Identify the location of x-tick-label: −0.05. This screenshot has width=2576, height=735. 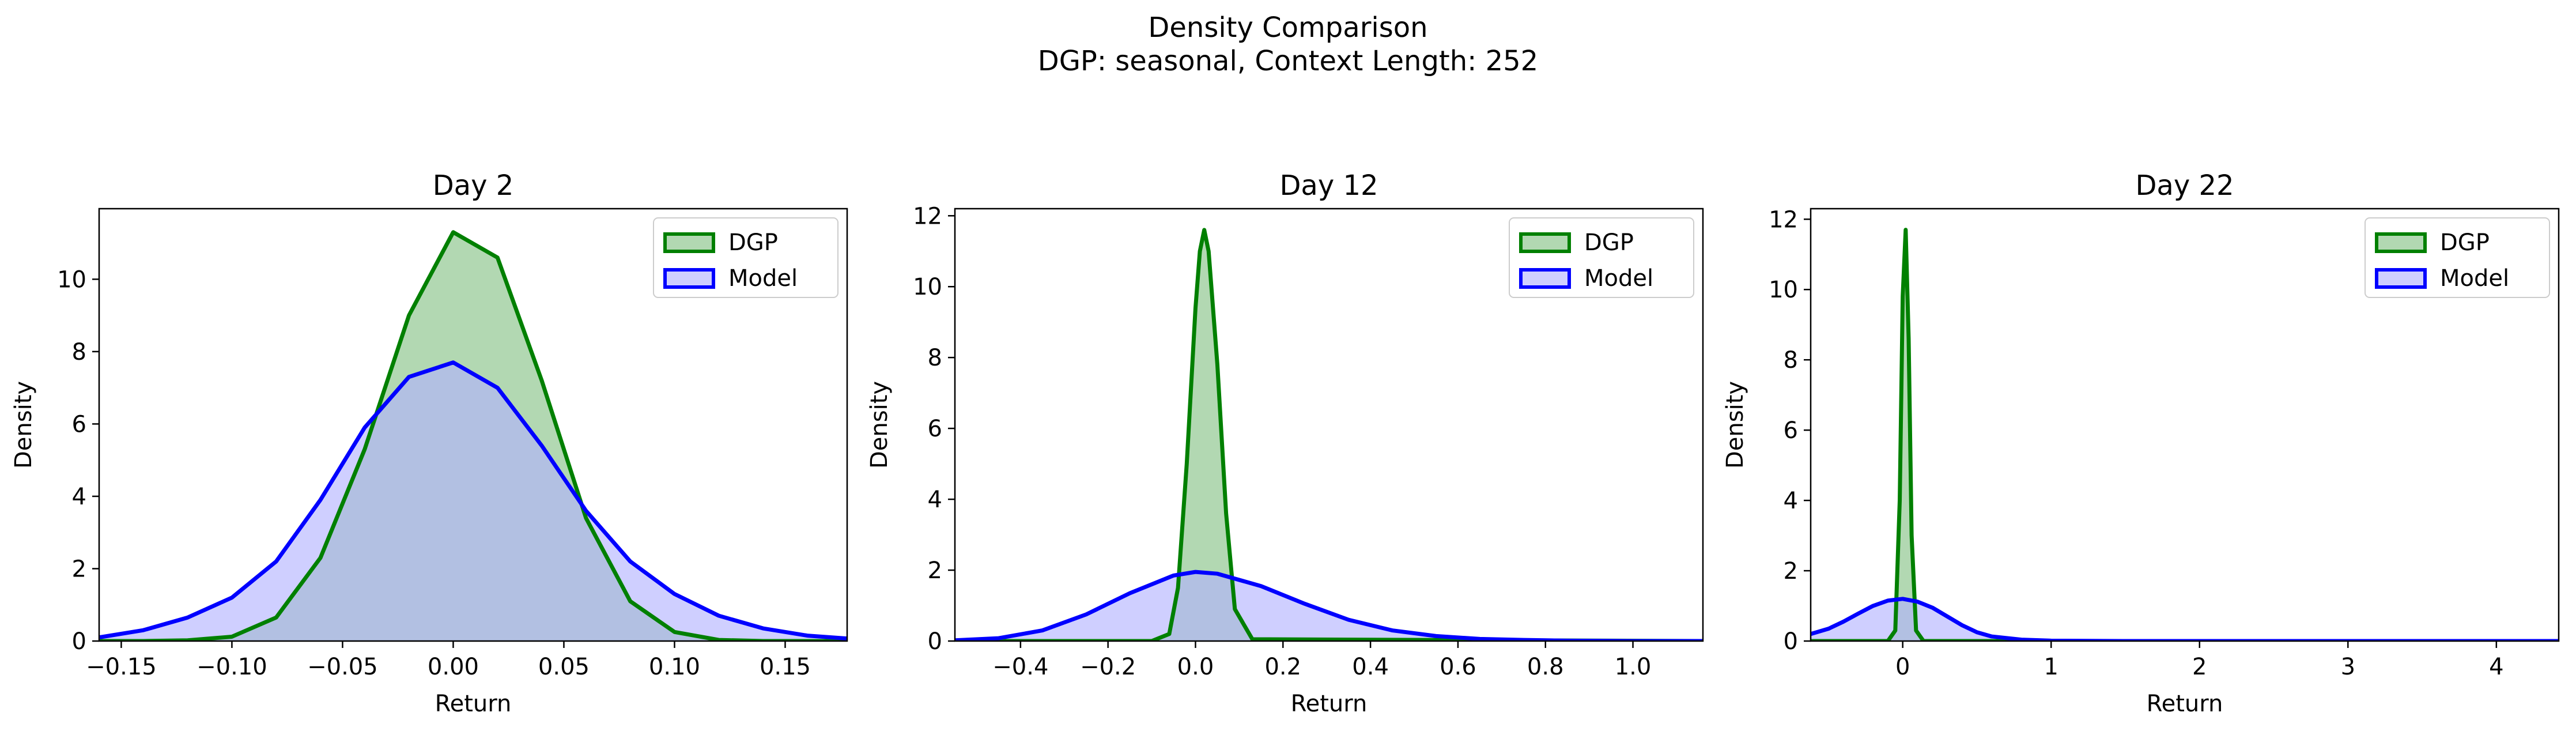
(342, 667).